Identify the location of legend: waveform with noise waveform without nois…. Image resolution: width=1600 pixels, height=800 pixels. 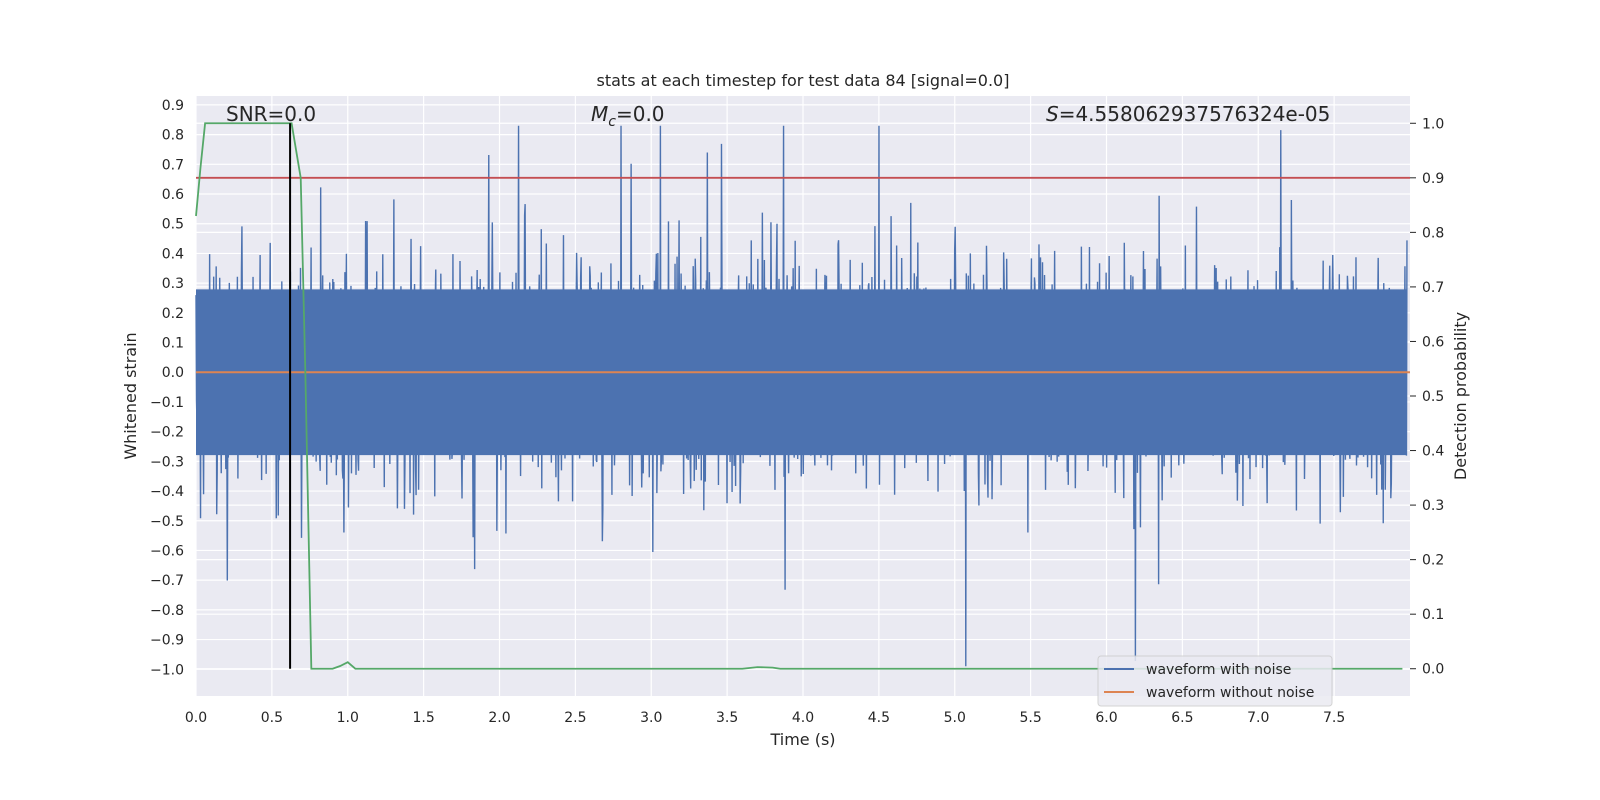
(1215, 681).